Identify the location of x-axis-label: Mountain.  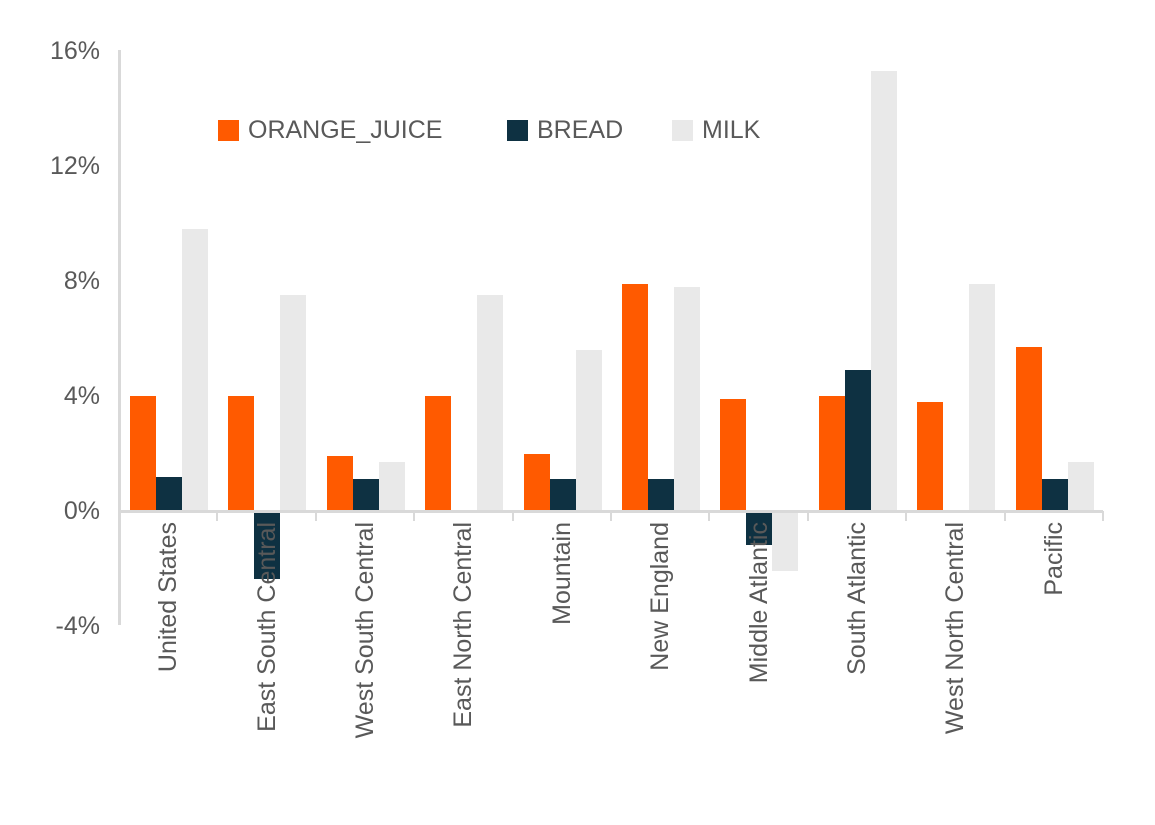
(561, 573).